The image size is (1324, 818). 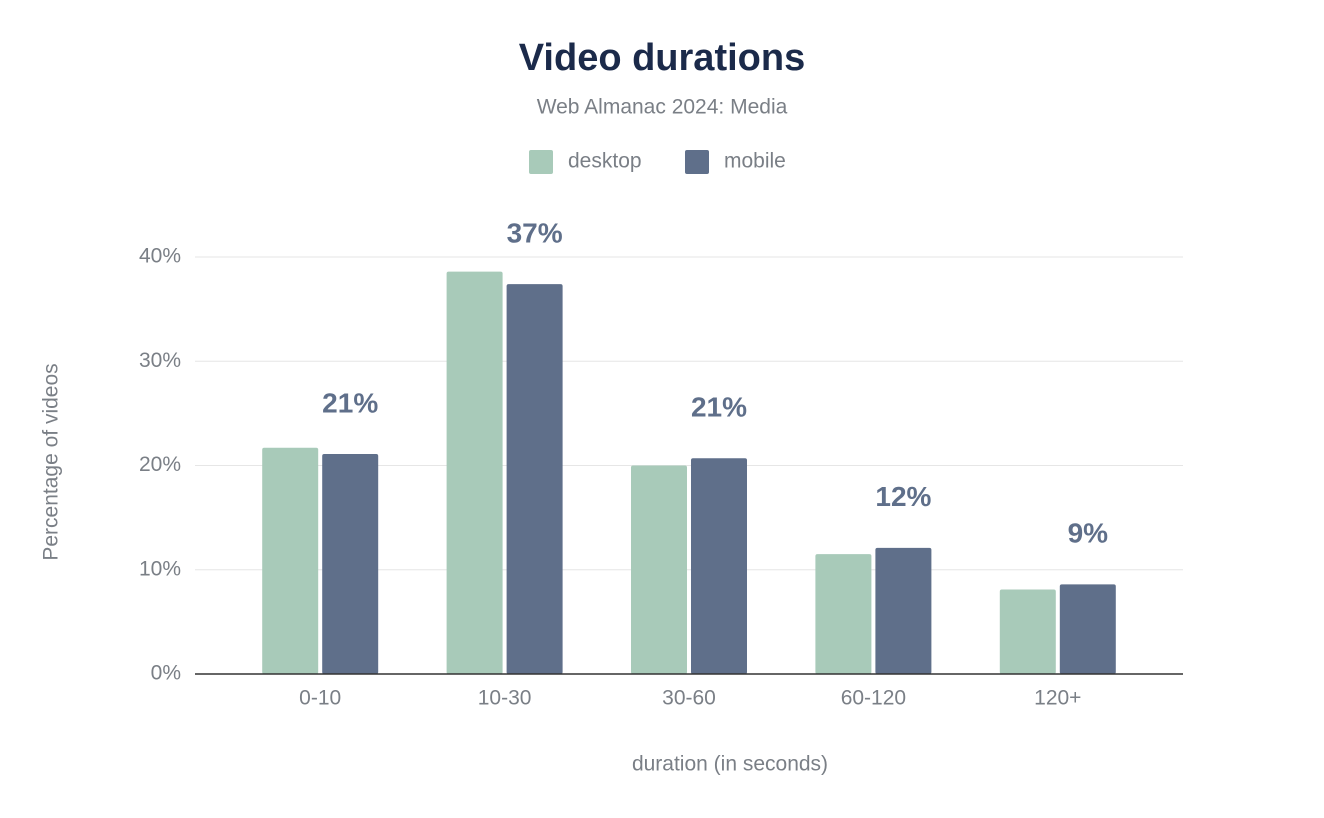 I want to click on x-tick-label: 120+, so click(x=1057, y=698).